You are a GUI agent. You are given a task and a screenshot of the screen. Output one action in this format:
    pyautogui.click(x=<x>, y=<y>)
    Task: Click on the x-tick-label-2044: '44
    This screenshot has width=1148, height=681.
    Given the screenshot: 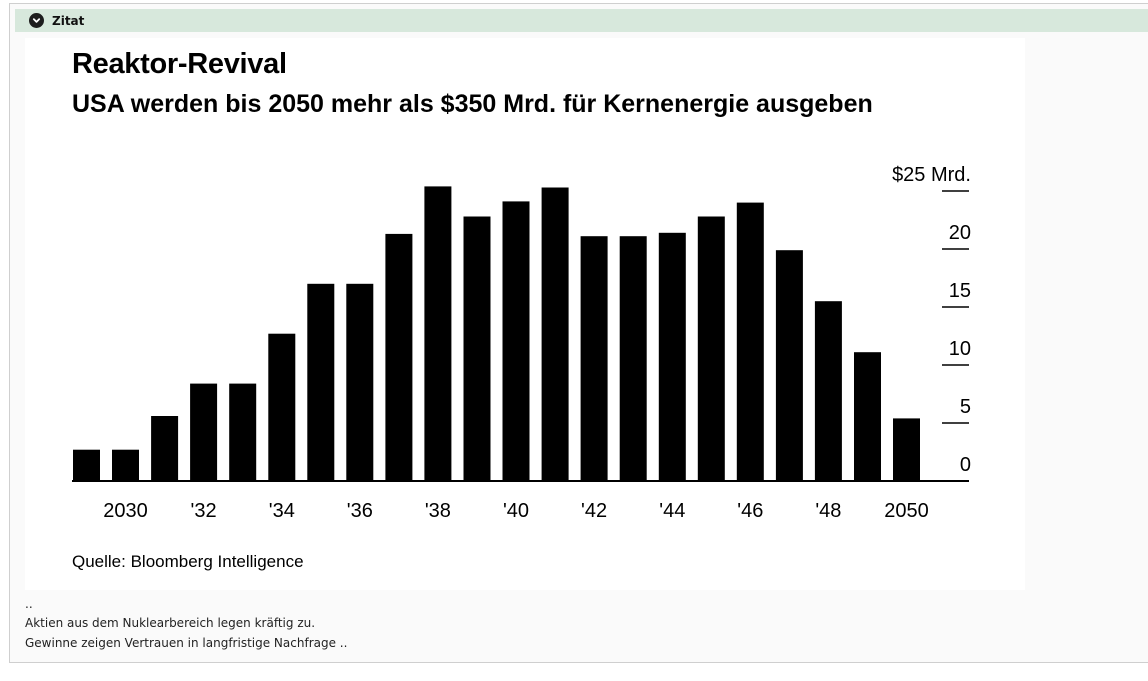 What is the action you would take?
    pyautogui.click(x=672, y=511)
    